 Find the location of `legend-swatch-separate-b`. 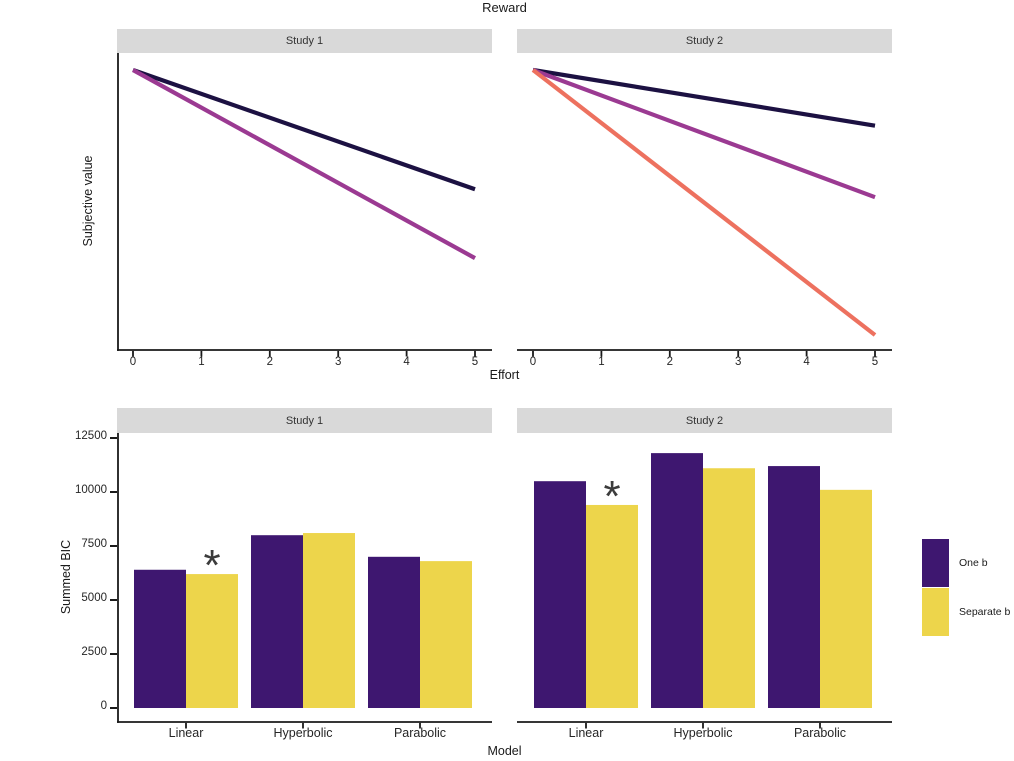

legend-swatch-separate-b is located at coordinates (935, 612).